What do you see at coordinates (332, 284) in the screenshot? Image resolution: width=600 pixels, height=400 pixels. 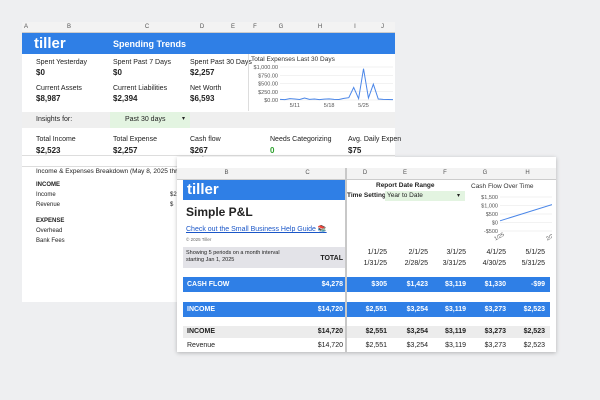 I see `row-total: $4,278` at bounding box center [332, 284].